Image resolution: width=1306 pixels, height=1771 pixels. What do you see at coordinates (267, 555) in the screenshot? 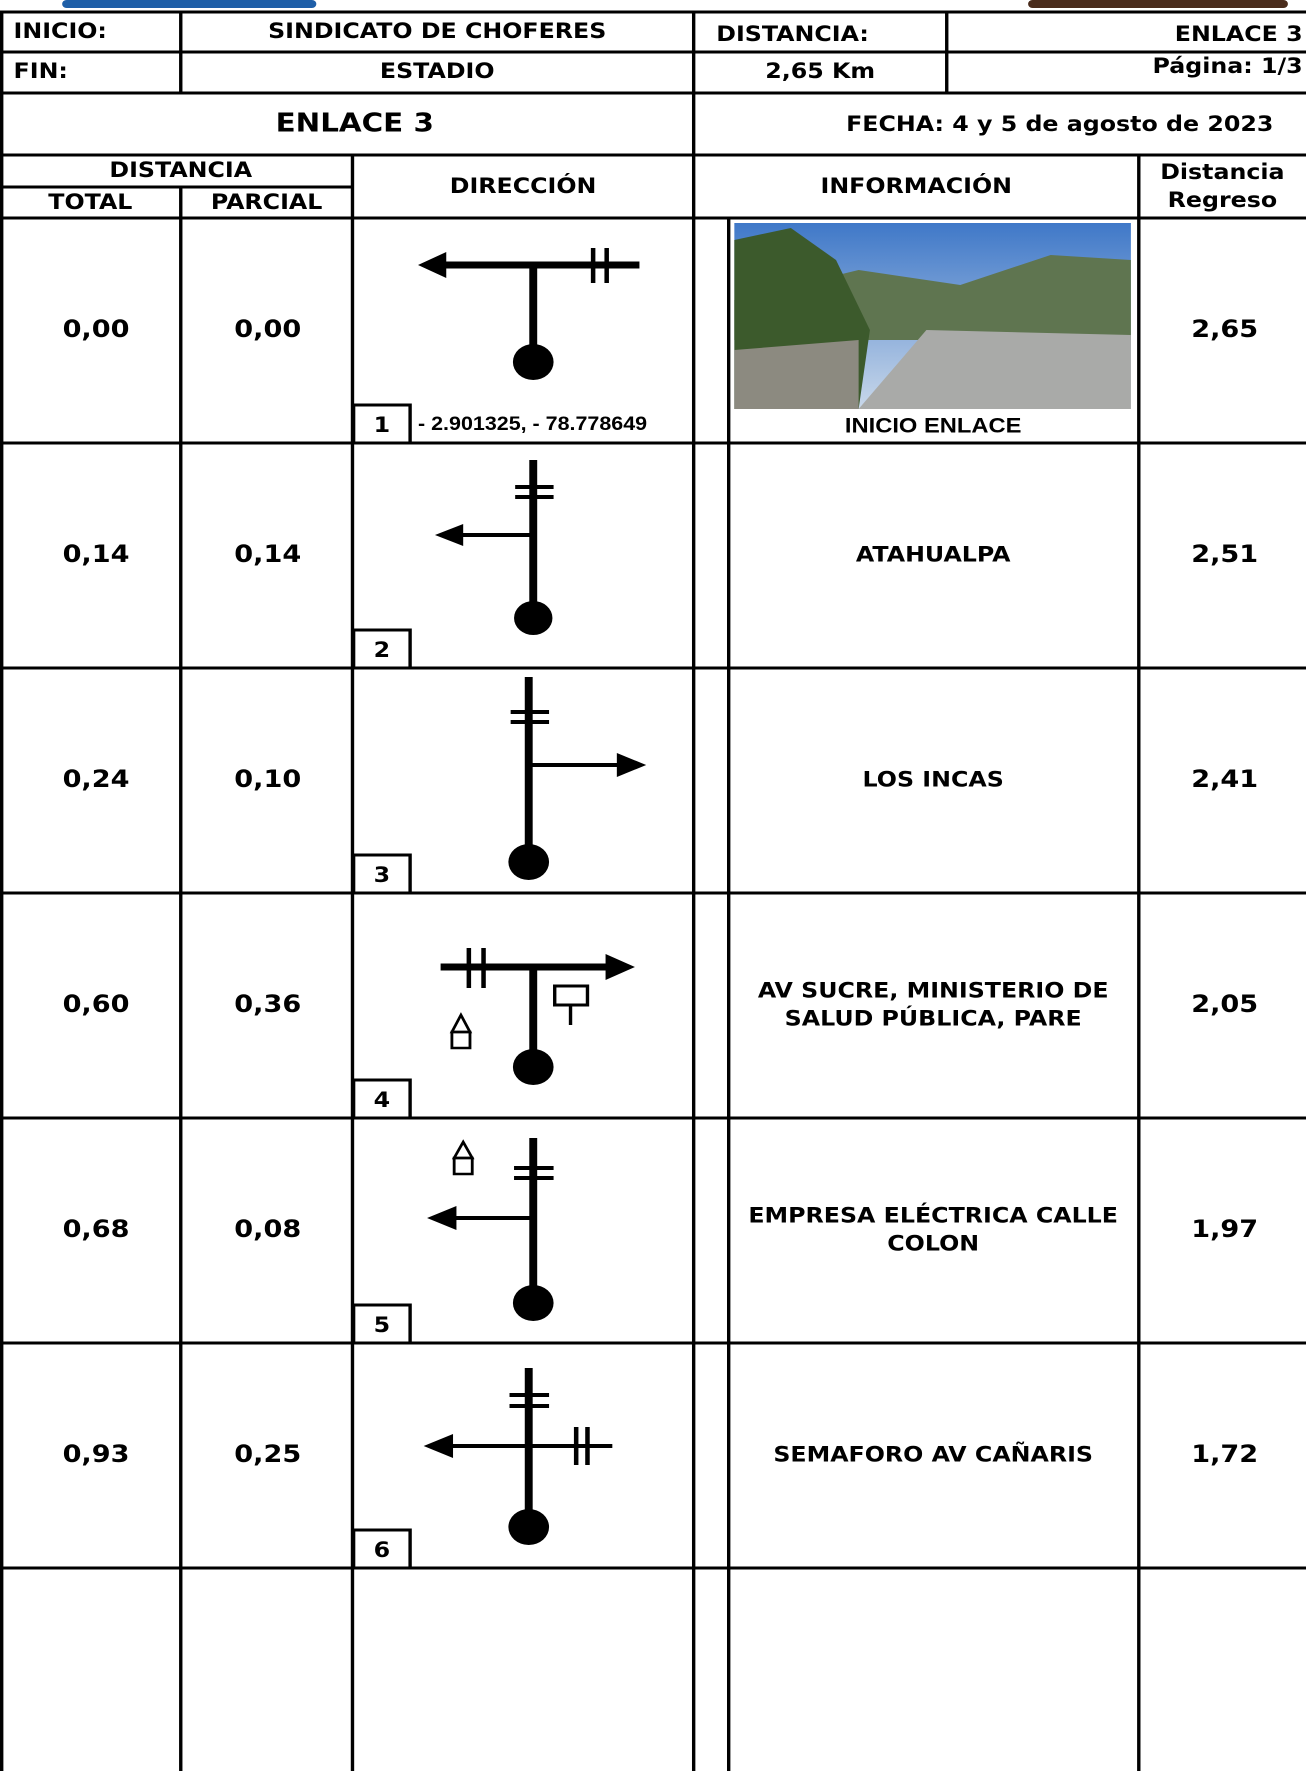
I see `parcial: 0,14` at bounding box center [267, 555].